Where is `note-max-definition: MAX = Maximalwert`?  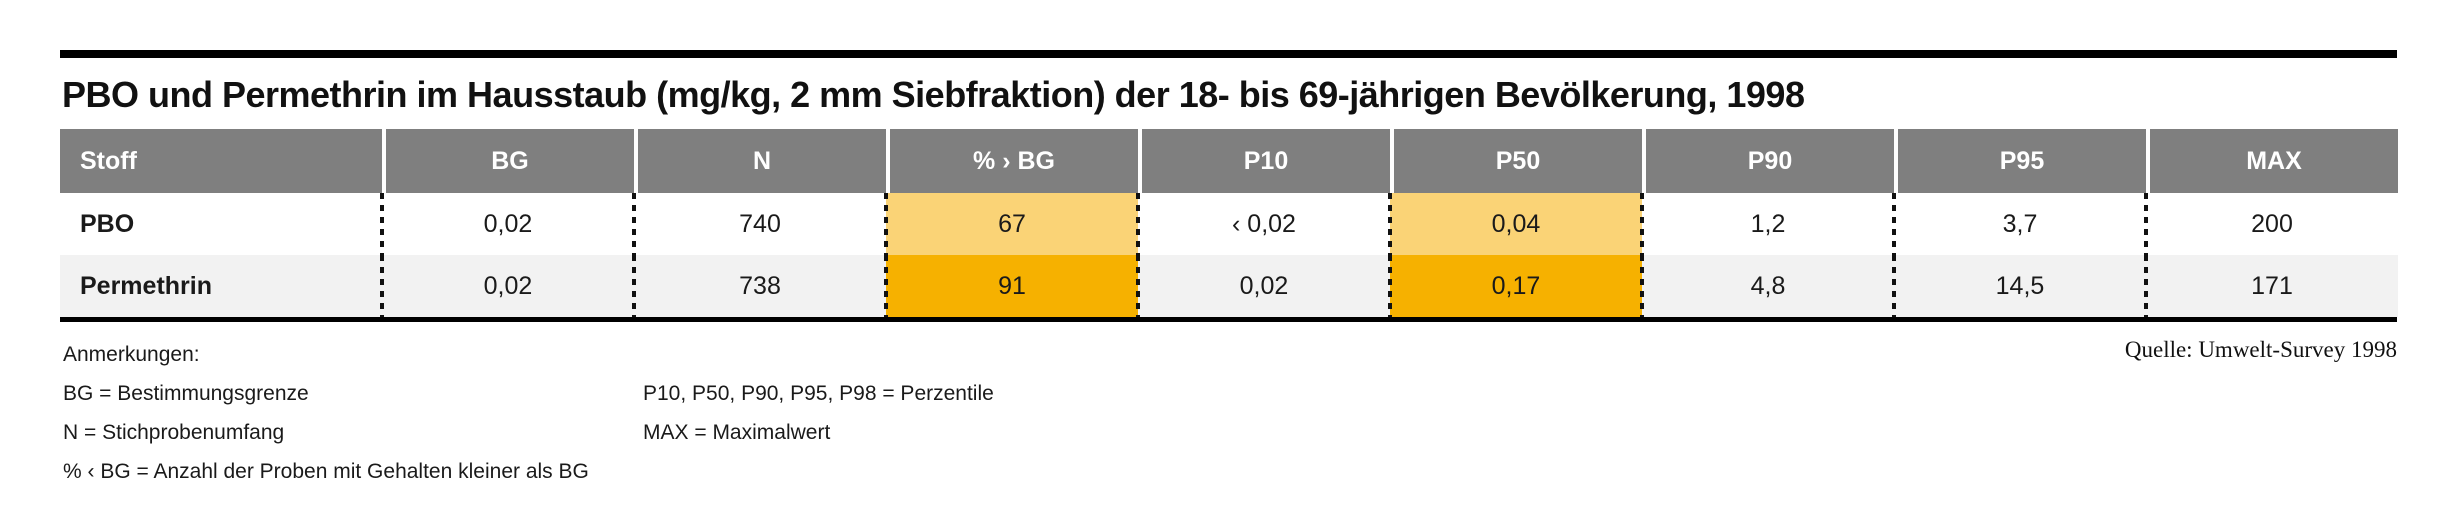
note-max-definition: MAX = Maximalwert is located at coordinates (737, 433).